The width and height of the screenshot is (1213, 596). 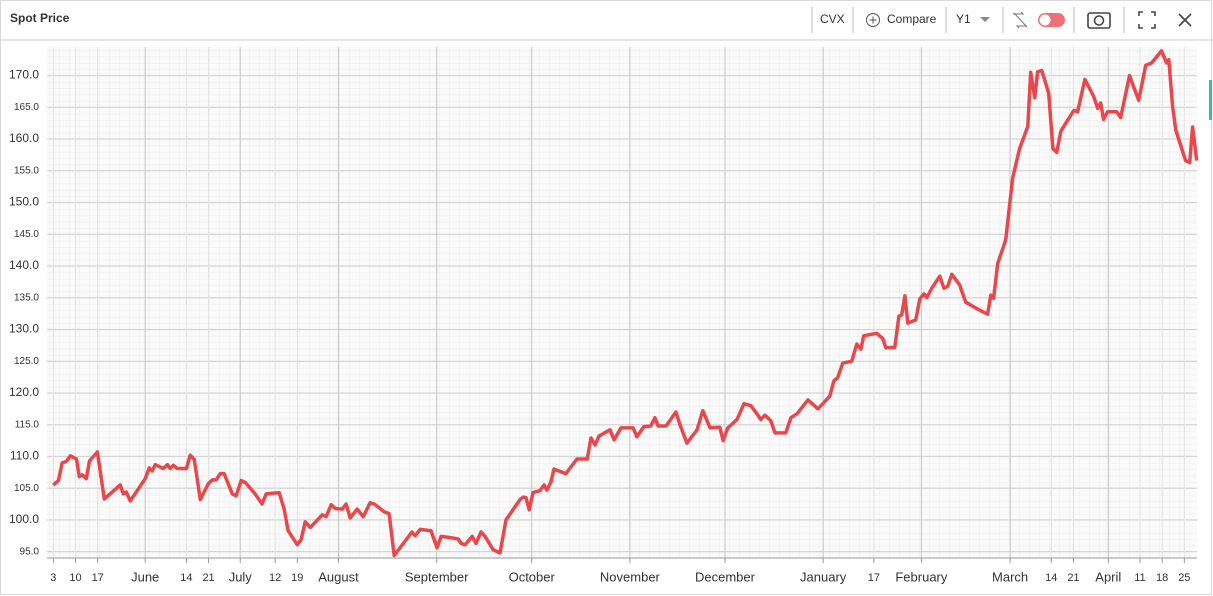 I want to click on y-tick-label: 160.0, so click(x=24, y=138).